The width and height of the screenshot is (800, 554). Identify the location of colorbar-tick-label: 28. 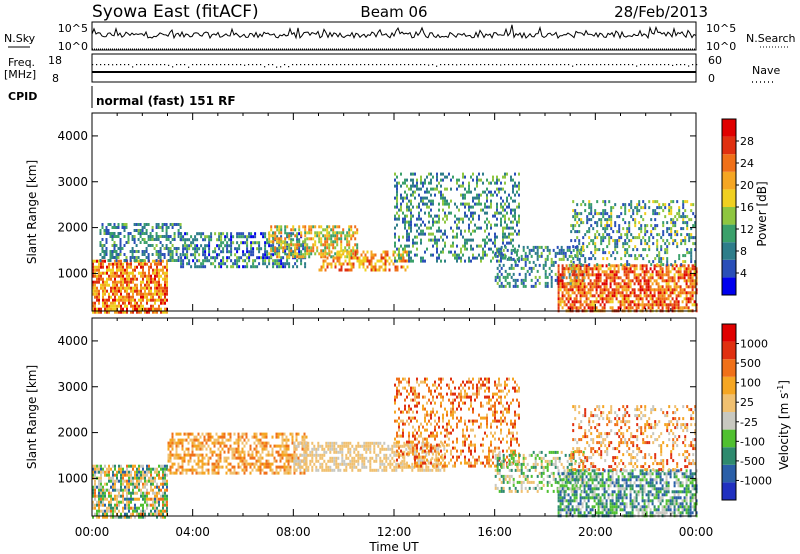
(747, 141).